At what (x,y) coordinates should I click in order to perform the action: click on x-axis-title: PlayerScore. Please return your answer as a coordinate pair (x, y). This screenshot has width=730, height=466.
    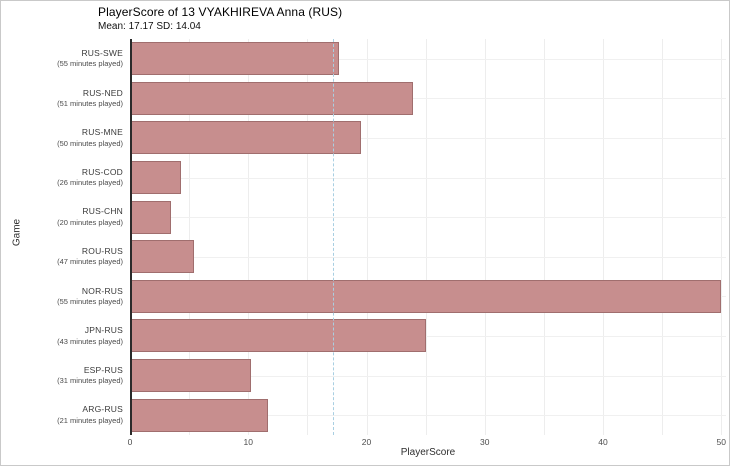
    Looking at the image, I should click on (428, 452).